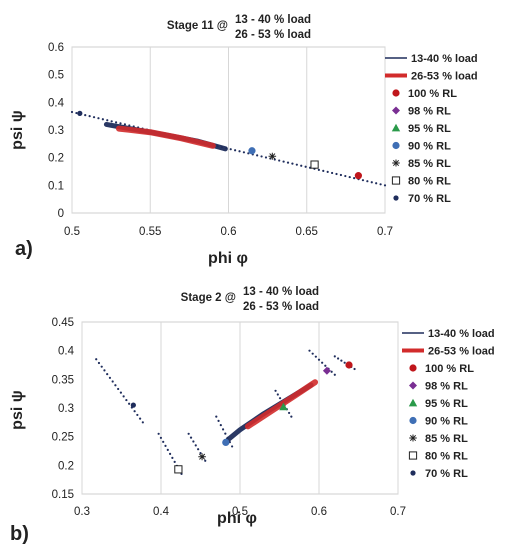 This screenshot has width=509, height=550. What do you see at coordinates (56, 186) in the screenshot?
I see `y-tick-label: 0.1` at bounding box center [56, 186].